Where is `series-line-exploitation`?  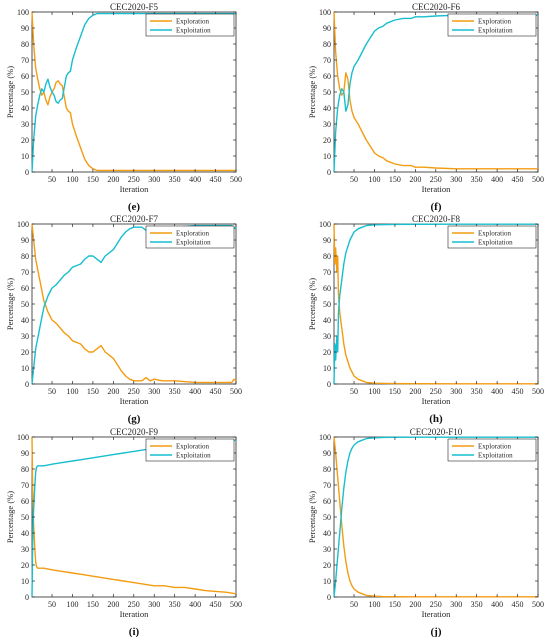
series-line-exploitation is located at coordinates (133, 92).